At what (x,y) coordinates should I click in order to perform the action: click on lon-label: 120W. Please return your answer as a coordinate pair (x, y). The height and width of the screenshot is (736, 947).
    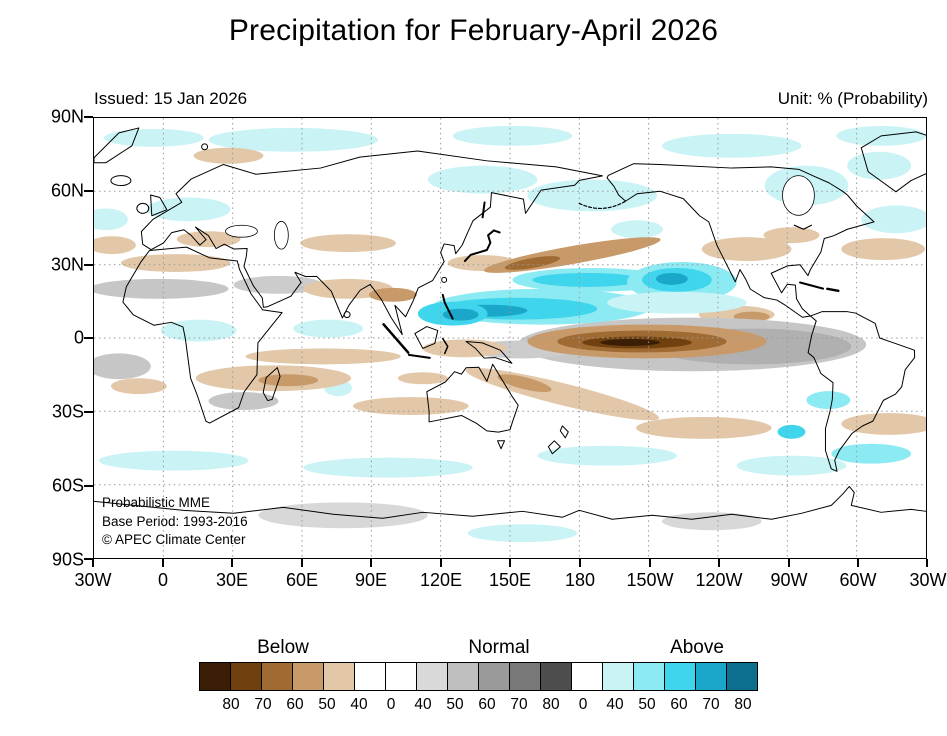
    Looking at the image, I should click on (719, 580).